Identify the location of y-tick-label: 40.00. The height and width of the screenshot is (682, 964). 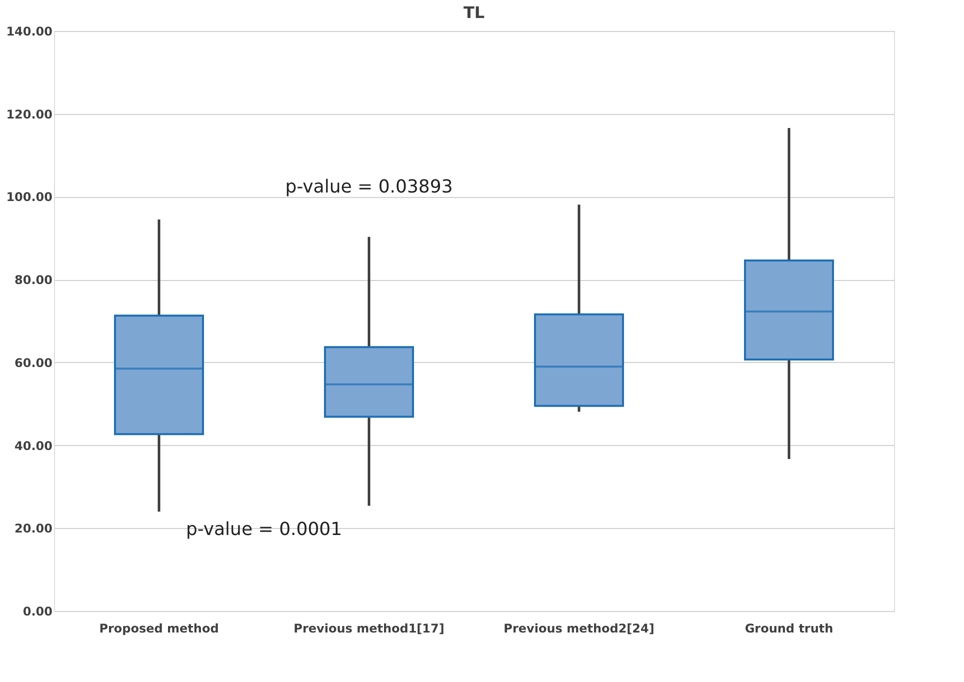
(33, 445).